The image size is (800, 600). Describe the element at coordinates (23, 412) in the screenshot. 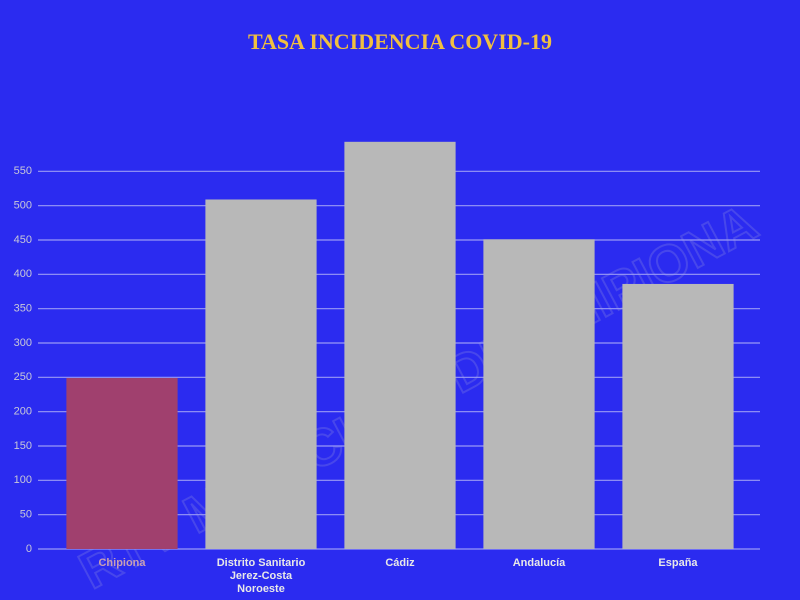

I see `y-tick-label: 200` at that location.